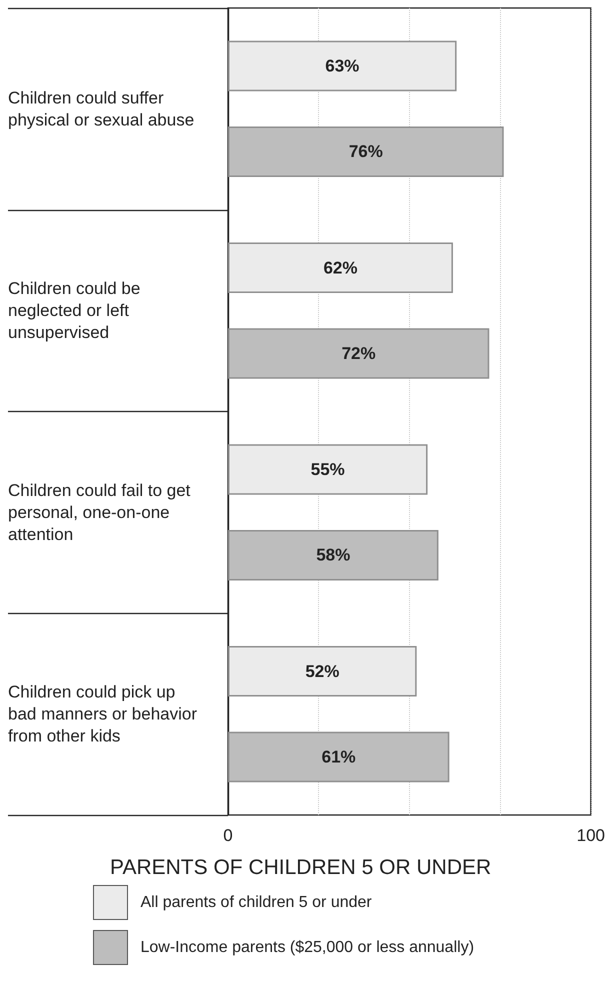 This screenshot has width=608, height=982. Describe the element at coordinates (340, 268) in the screenshot. I see `data-label: 62%` at that location.